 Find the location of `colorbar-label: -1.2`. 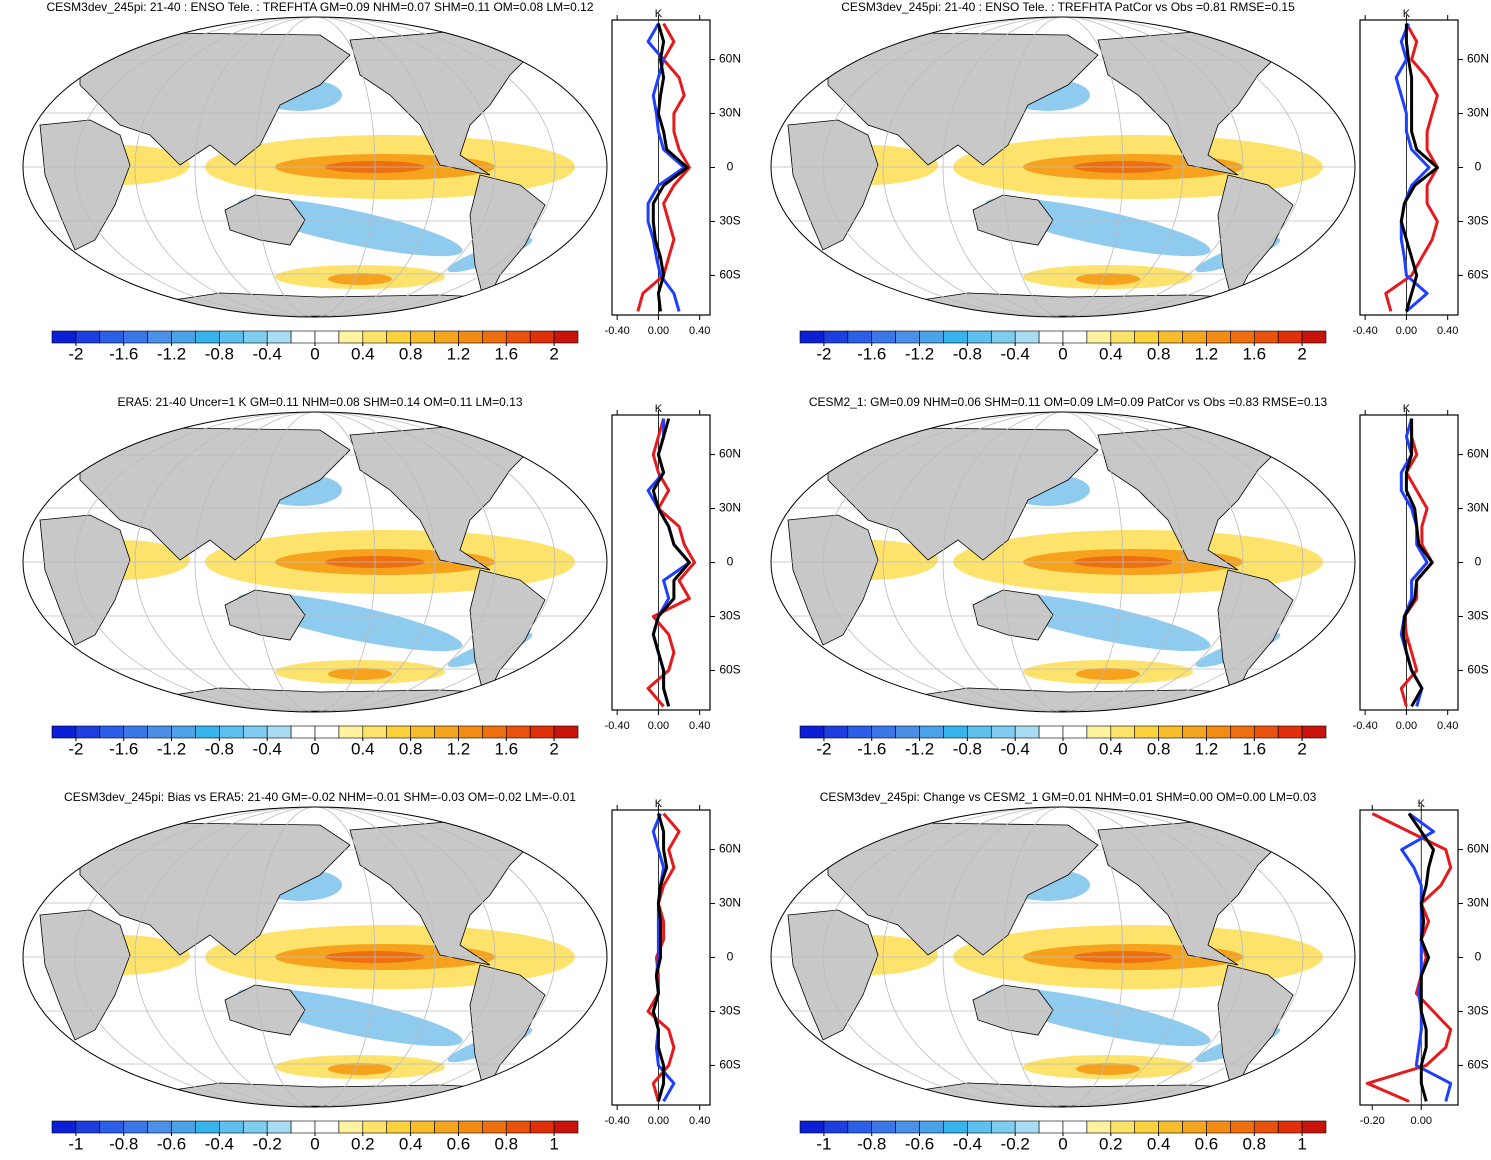

colorbar-label: -1.2 is located at coordinates (171, 353).